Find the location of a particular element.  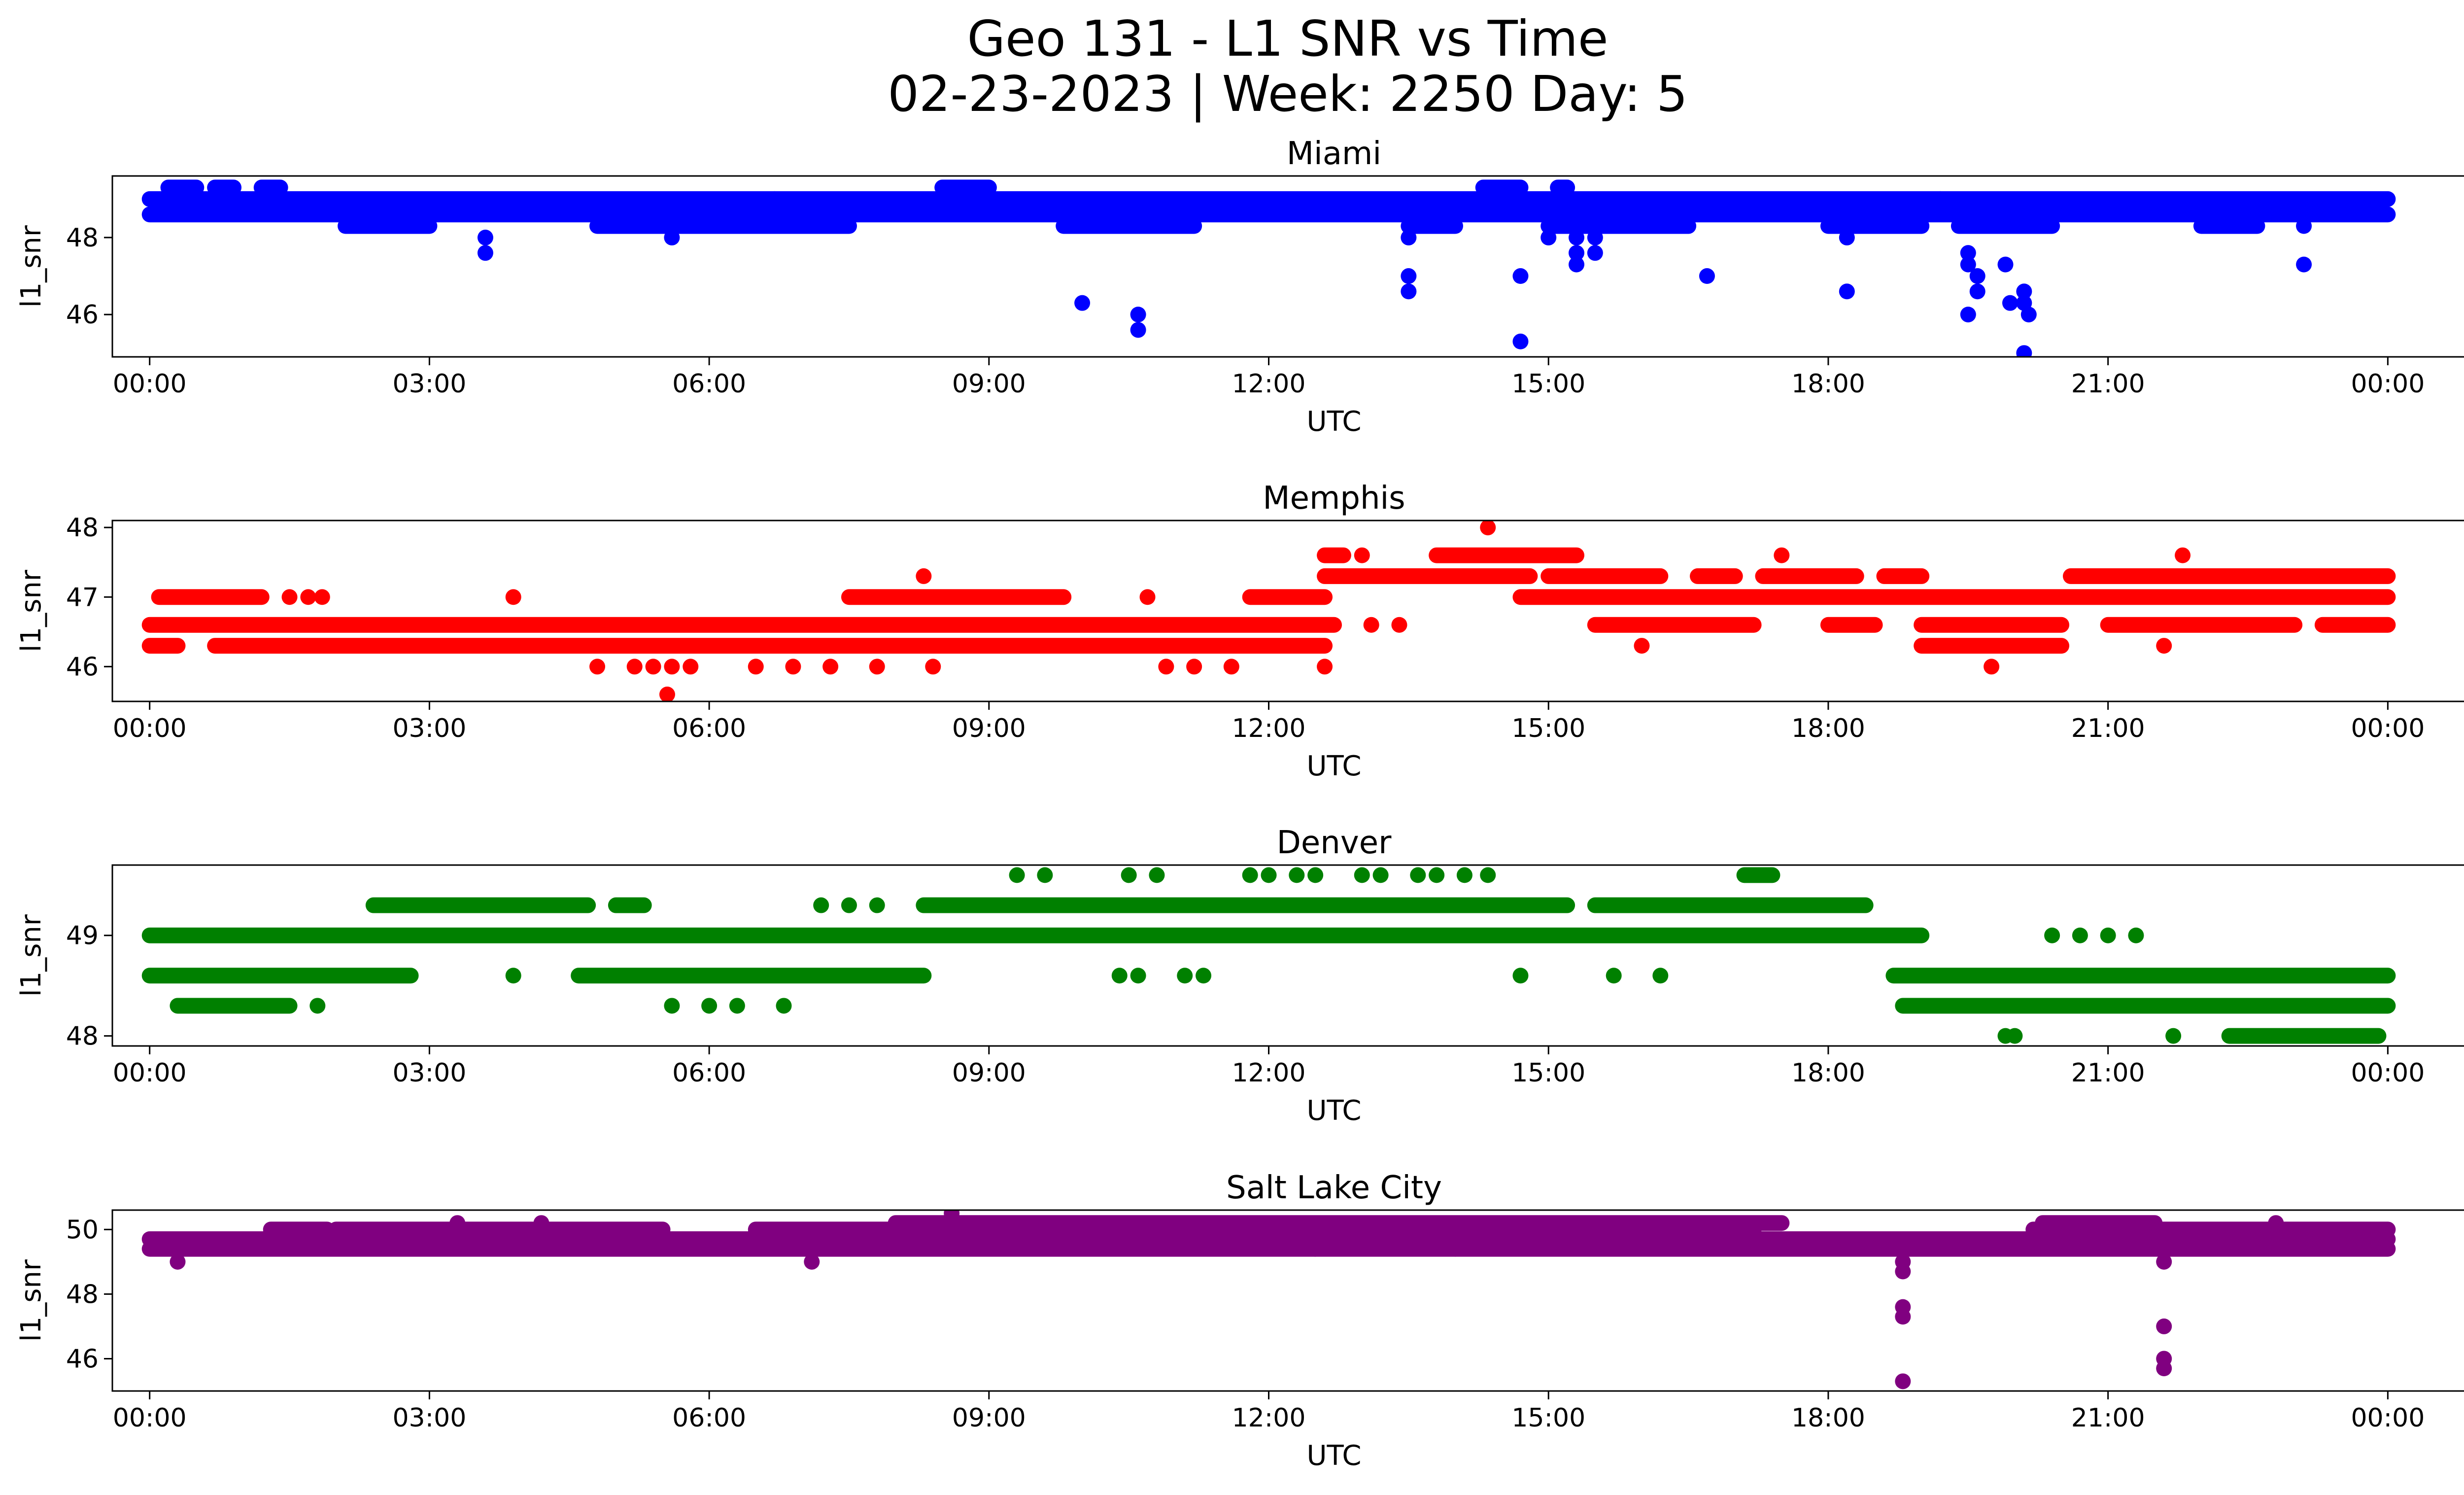

x-tick-label: 03:00 is located at coordinates (429, 1073).